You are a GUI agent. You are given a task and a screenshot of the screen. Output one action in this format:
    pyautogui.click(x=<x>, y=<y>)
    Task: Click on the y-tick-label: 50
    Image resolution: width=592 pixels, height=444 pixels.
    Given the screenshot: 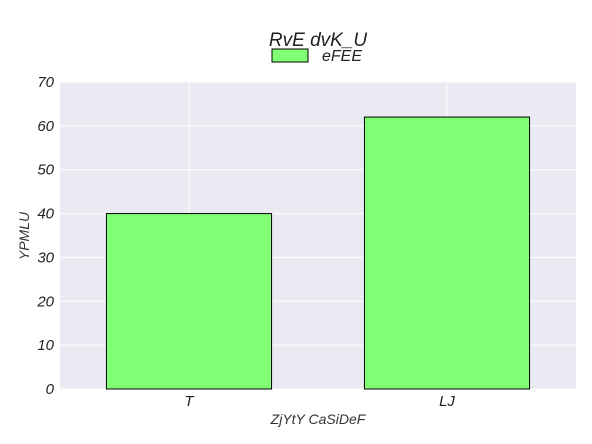 What is the action you would take?
    pyautogui.click(x=45, y=170)
    